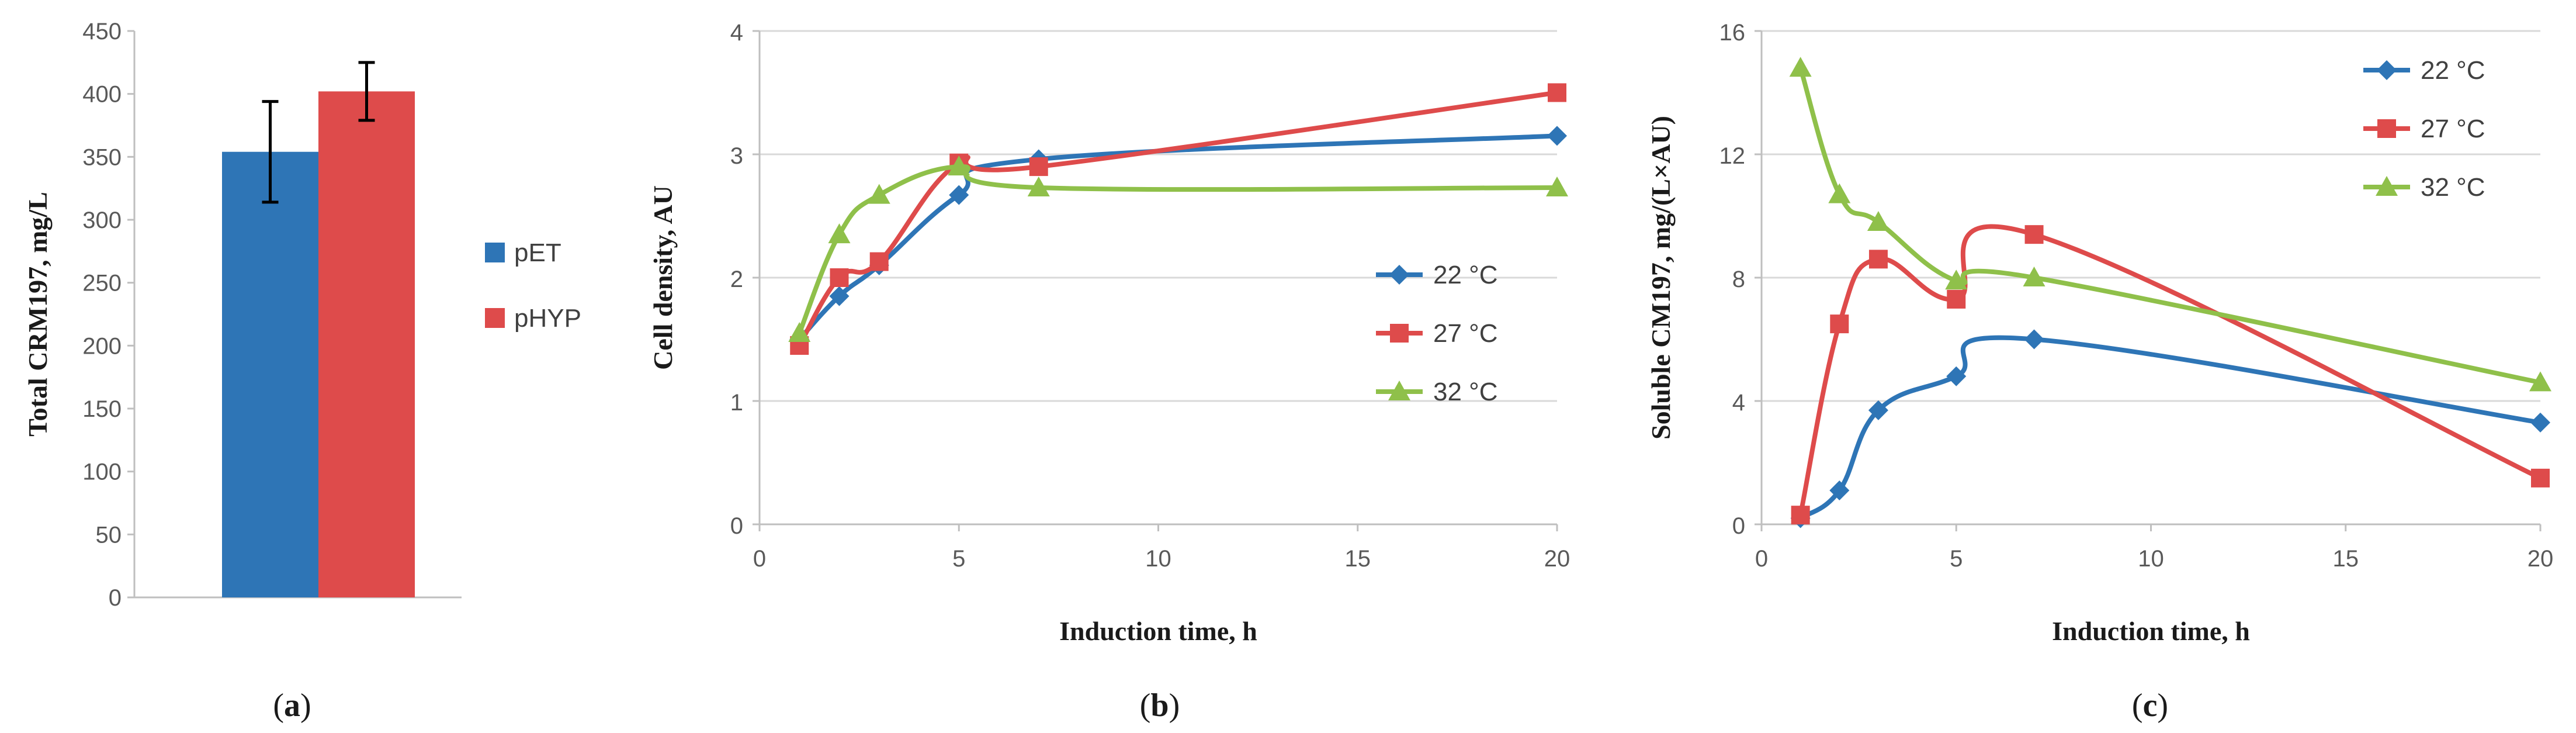 This screenshot has width=2576, height=733. Describe the element at coordinates (1732, 33) in the screenshot. I see `y-tick-label: 16` at that location.